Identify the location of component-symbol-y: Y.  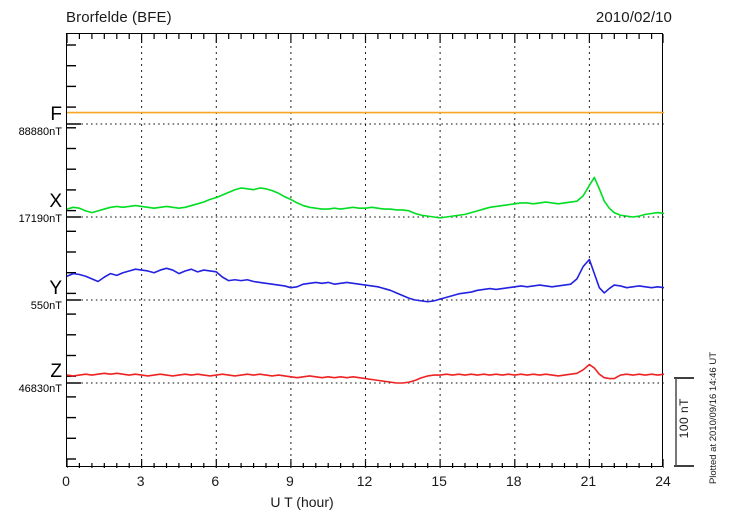
(55, 288).